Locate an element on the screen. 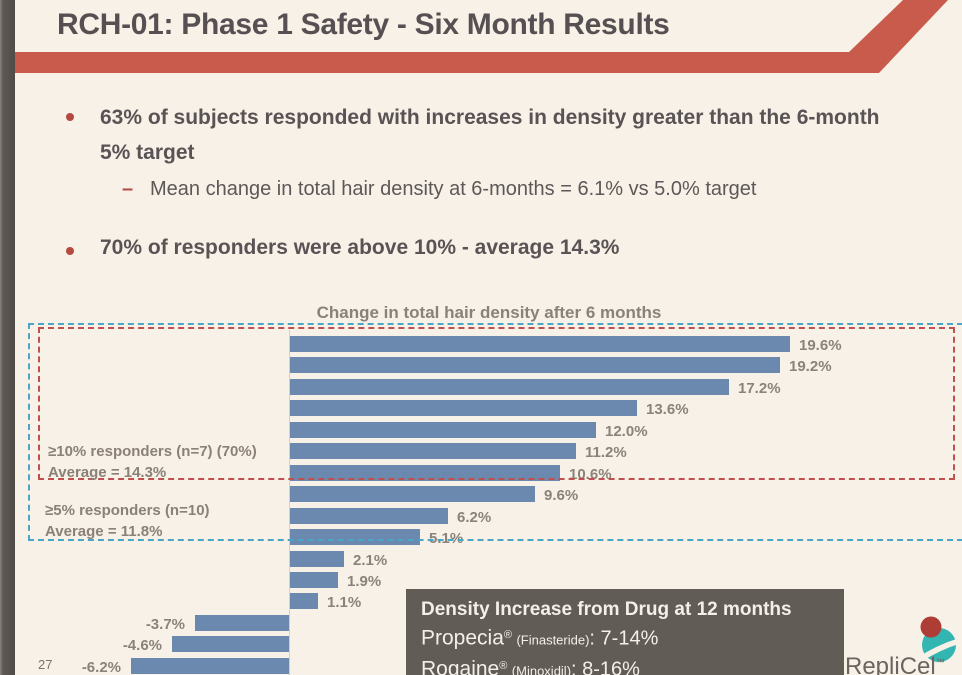 Image resolution: width=962 pixels, height=675 pixels. window-edge-strip is located at coordinates (7, 337).